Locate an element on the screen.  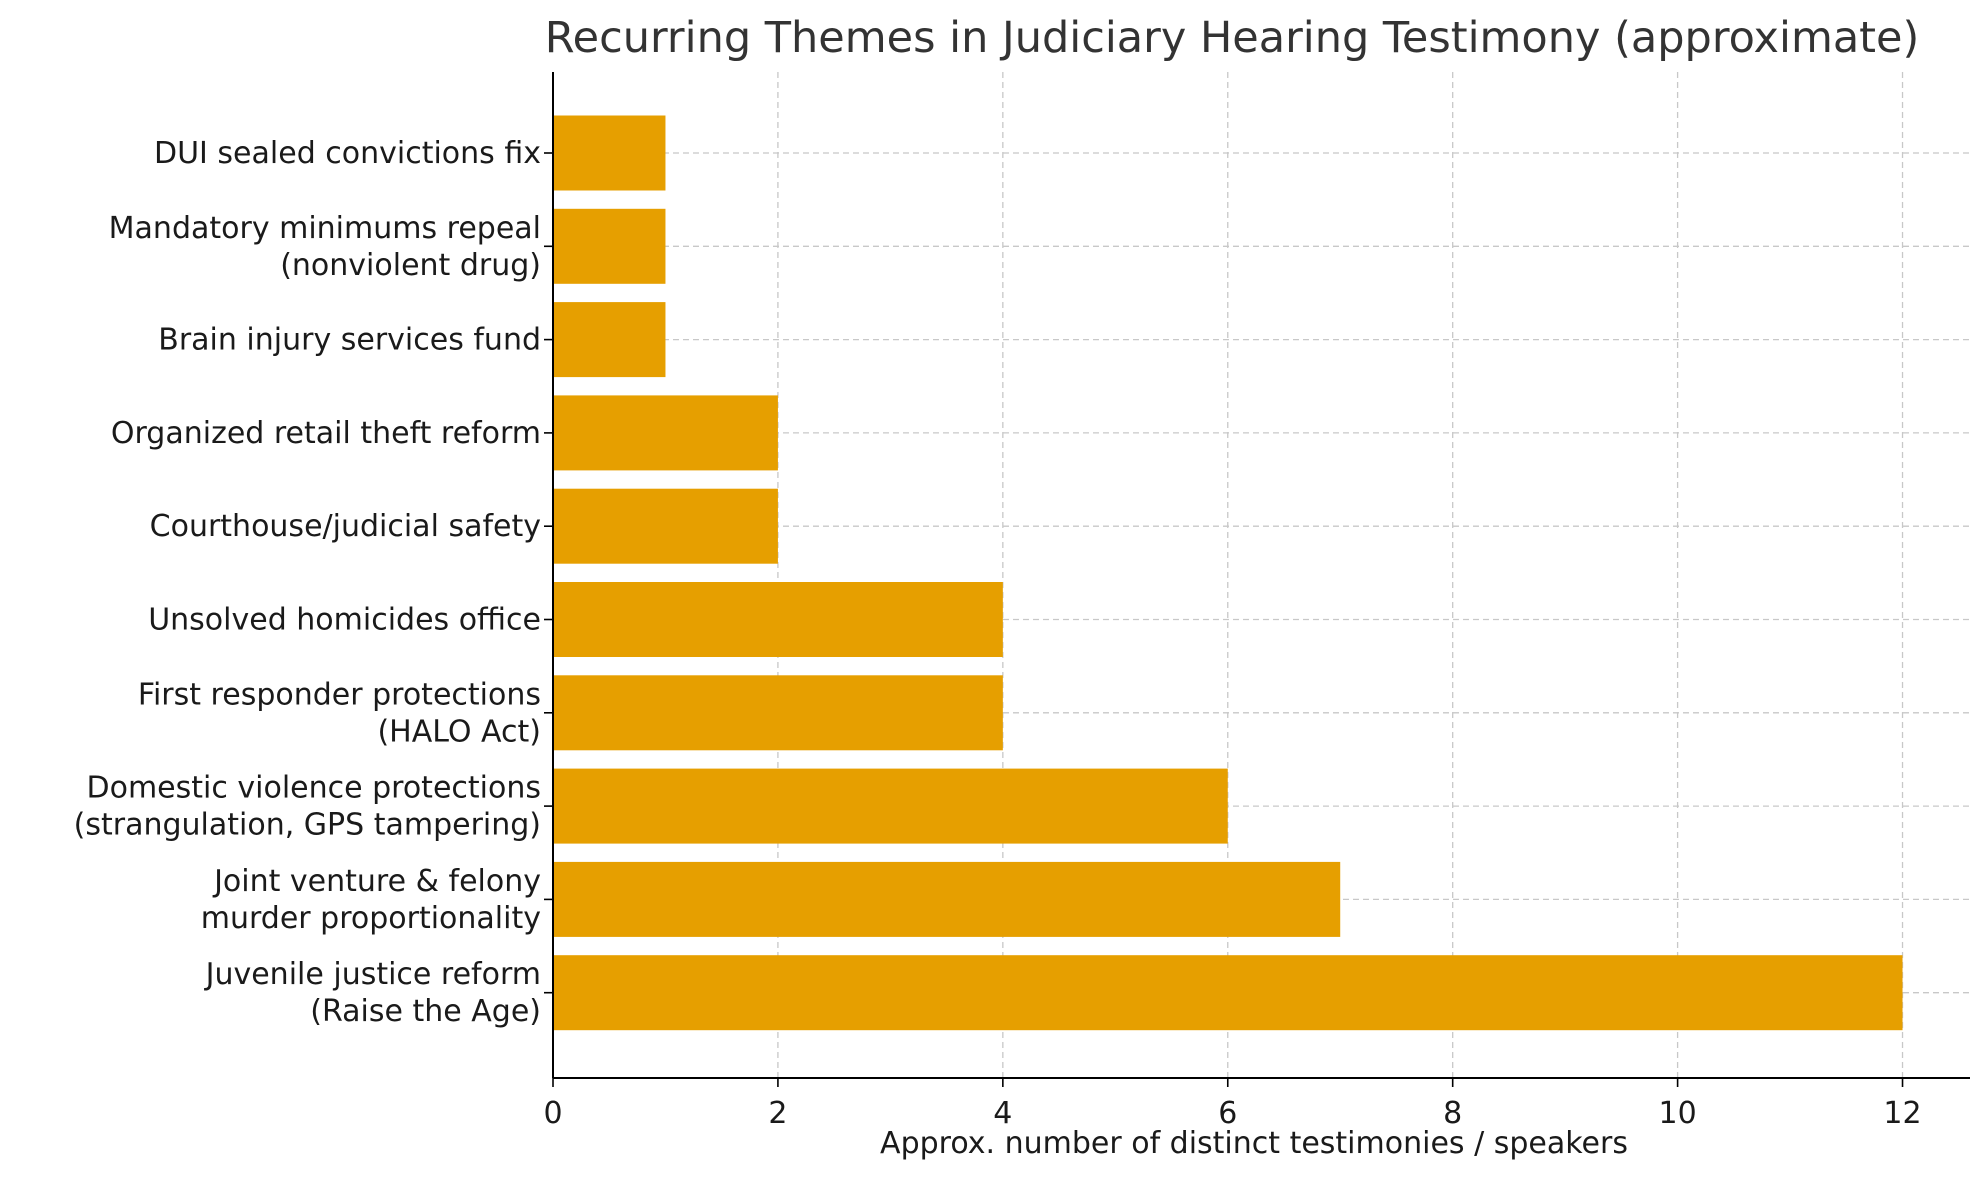
x-tick-labels: 0 2 4 6 8 10 12 is located at coordinates (1232, 1113).